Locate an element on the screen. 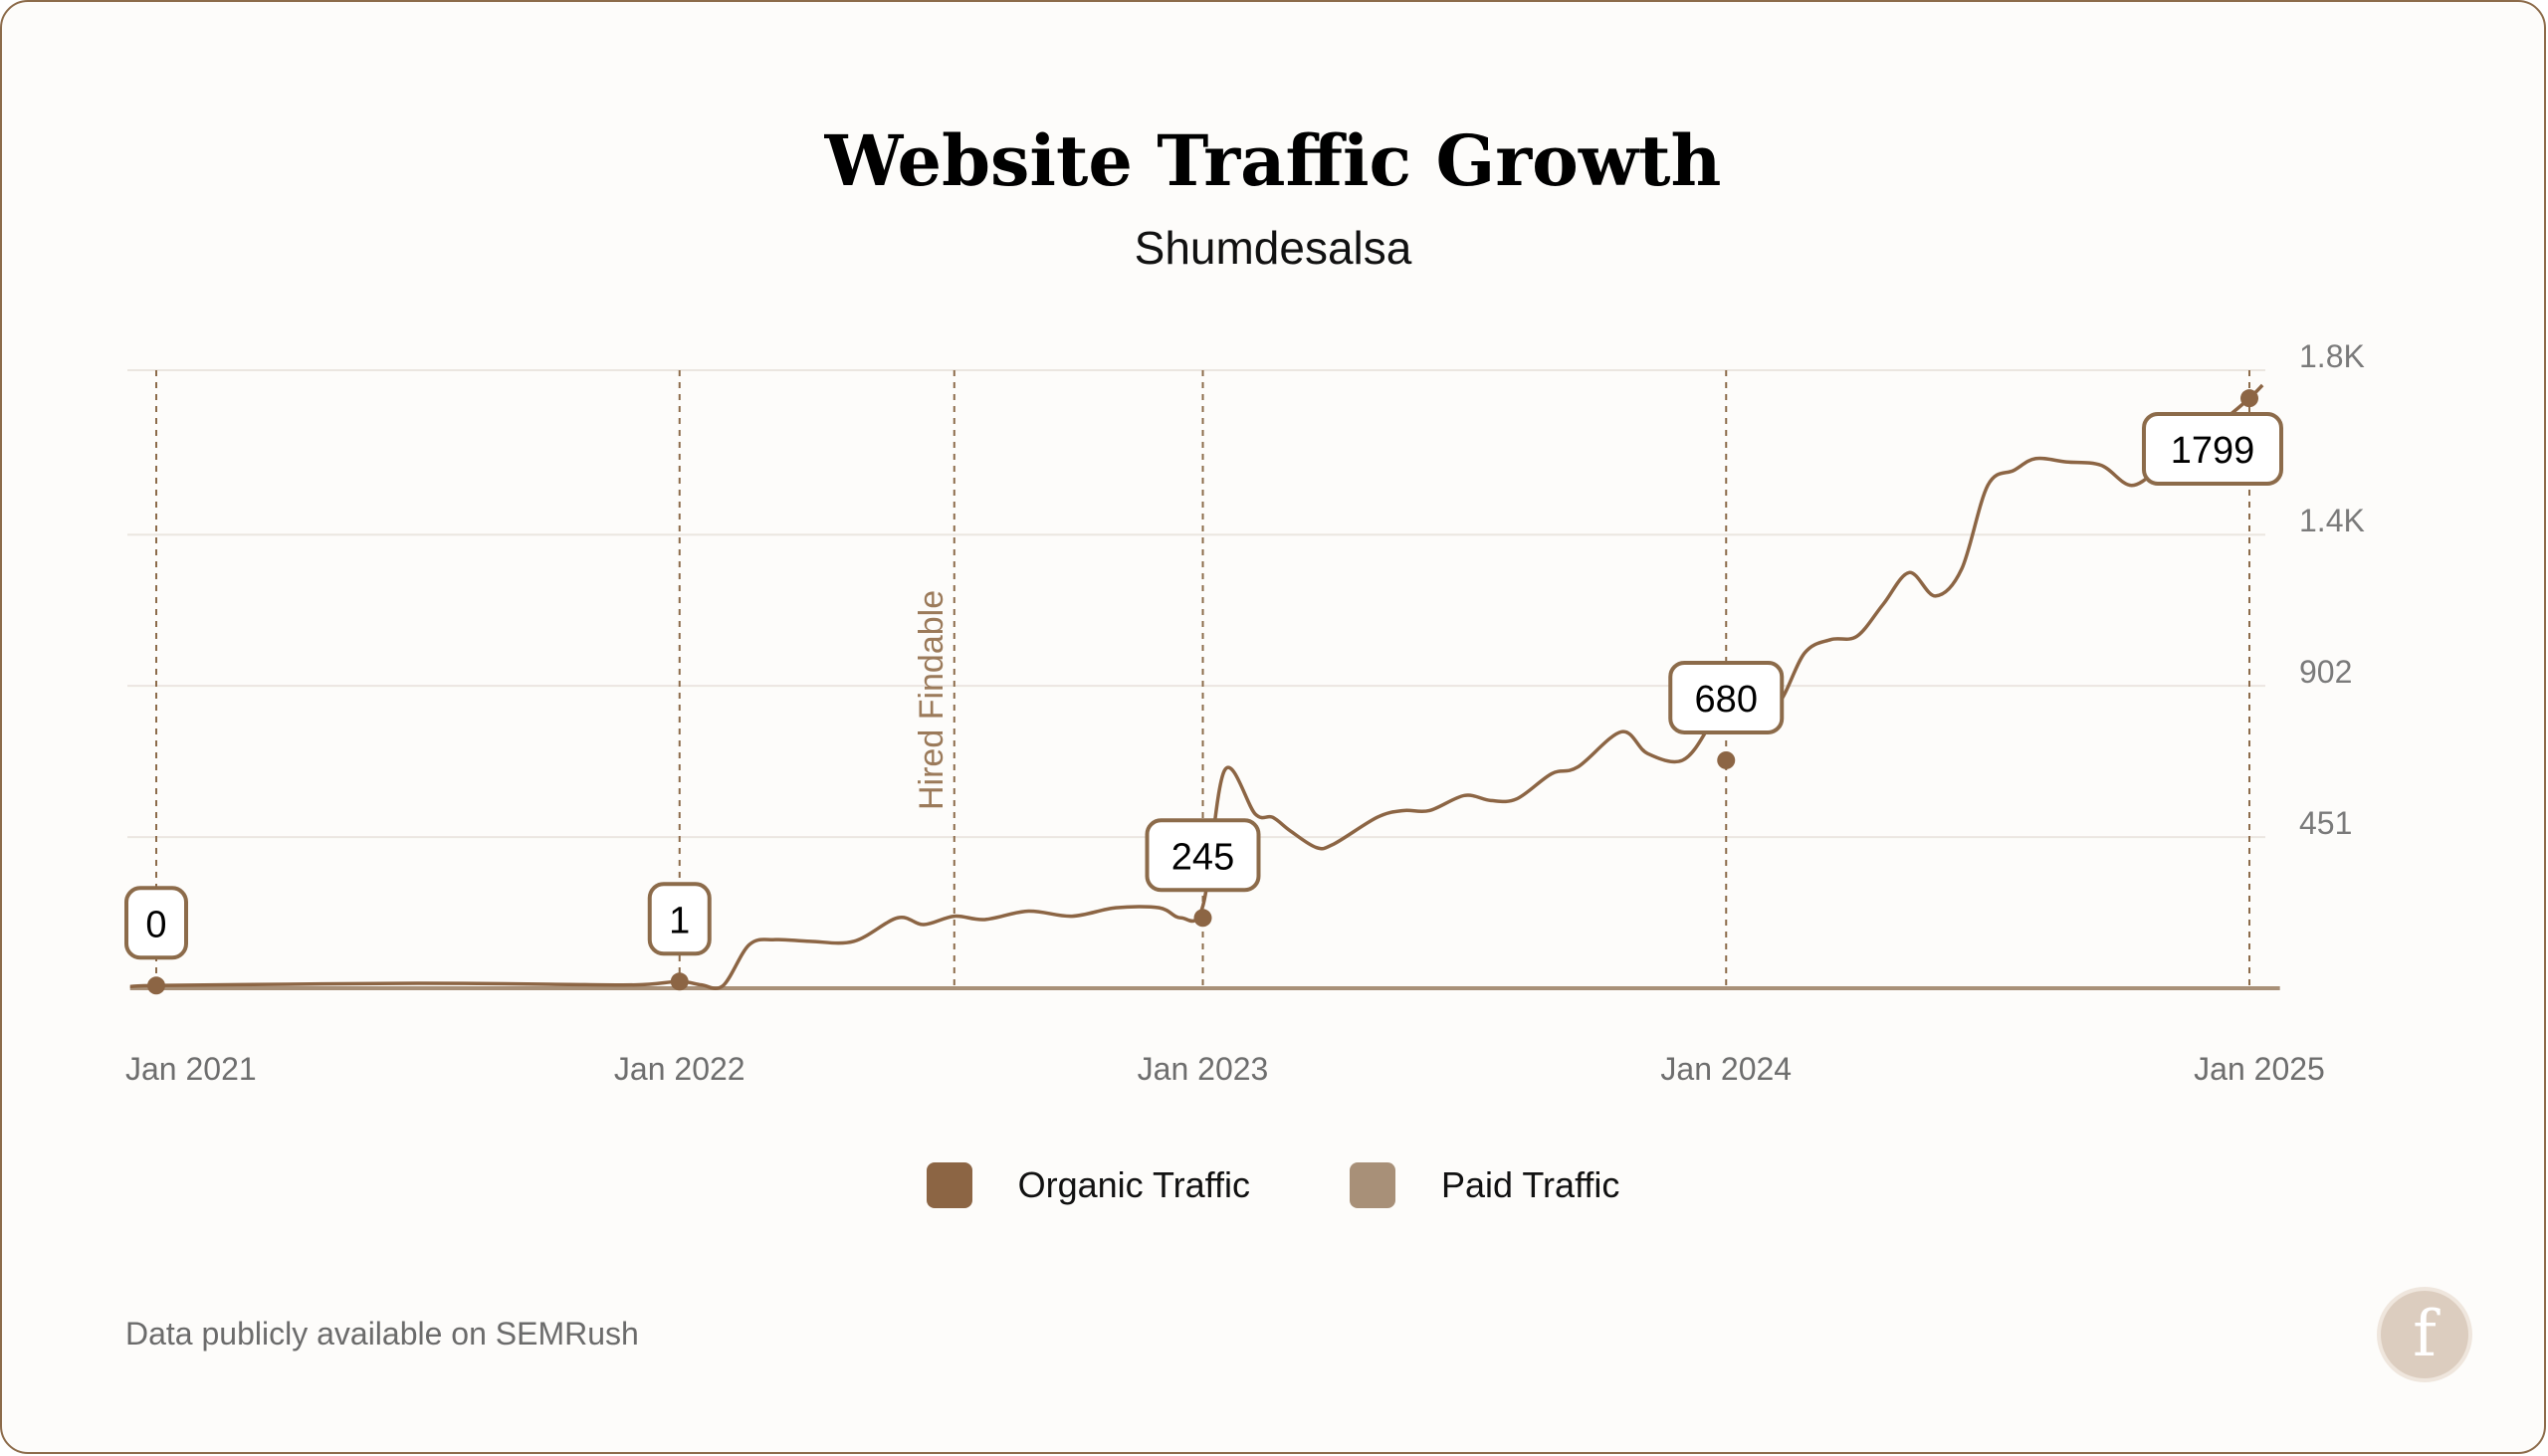 The height and width of the screenshot is (1456, 2548). legend-swatch-paid is located at coordinates (1372, 1185).